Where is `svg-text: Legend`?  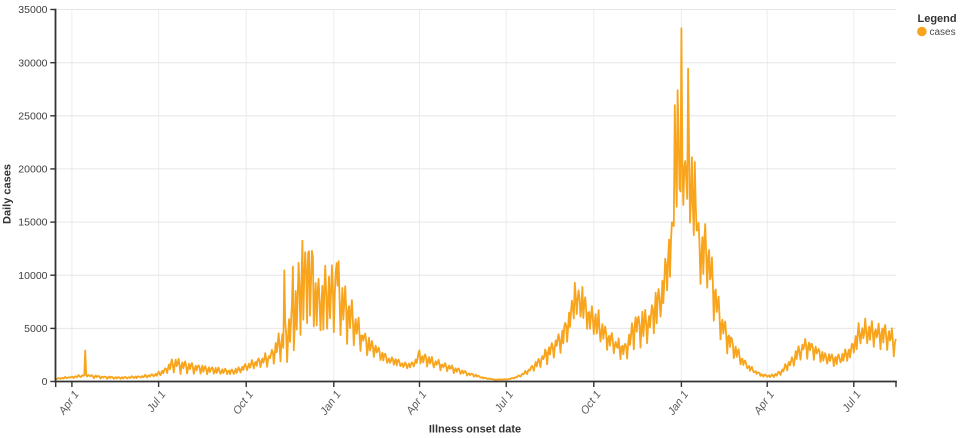
svg-text: Legend is located at coordinates (937, 19).